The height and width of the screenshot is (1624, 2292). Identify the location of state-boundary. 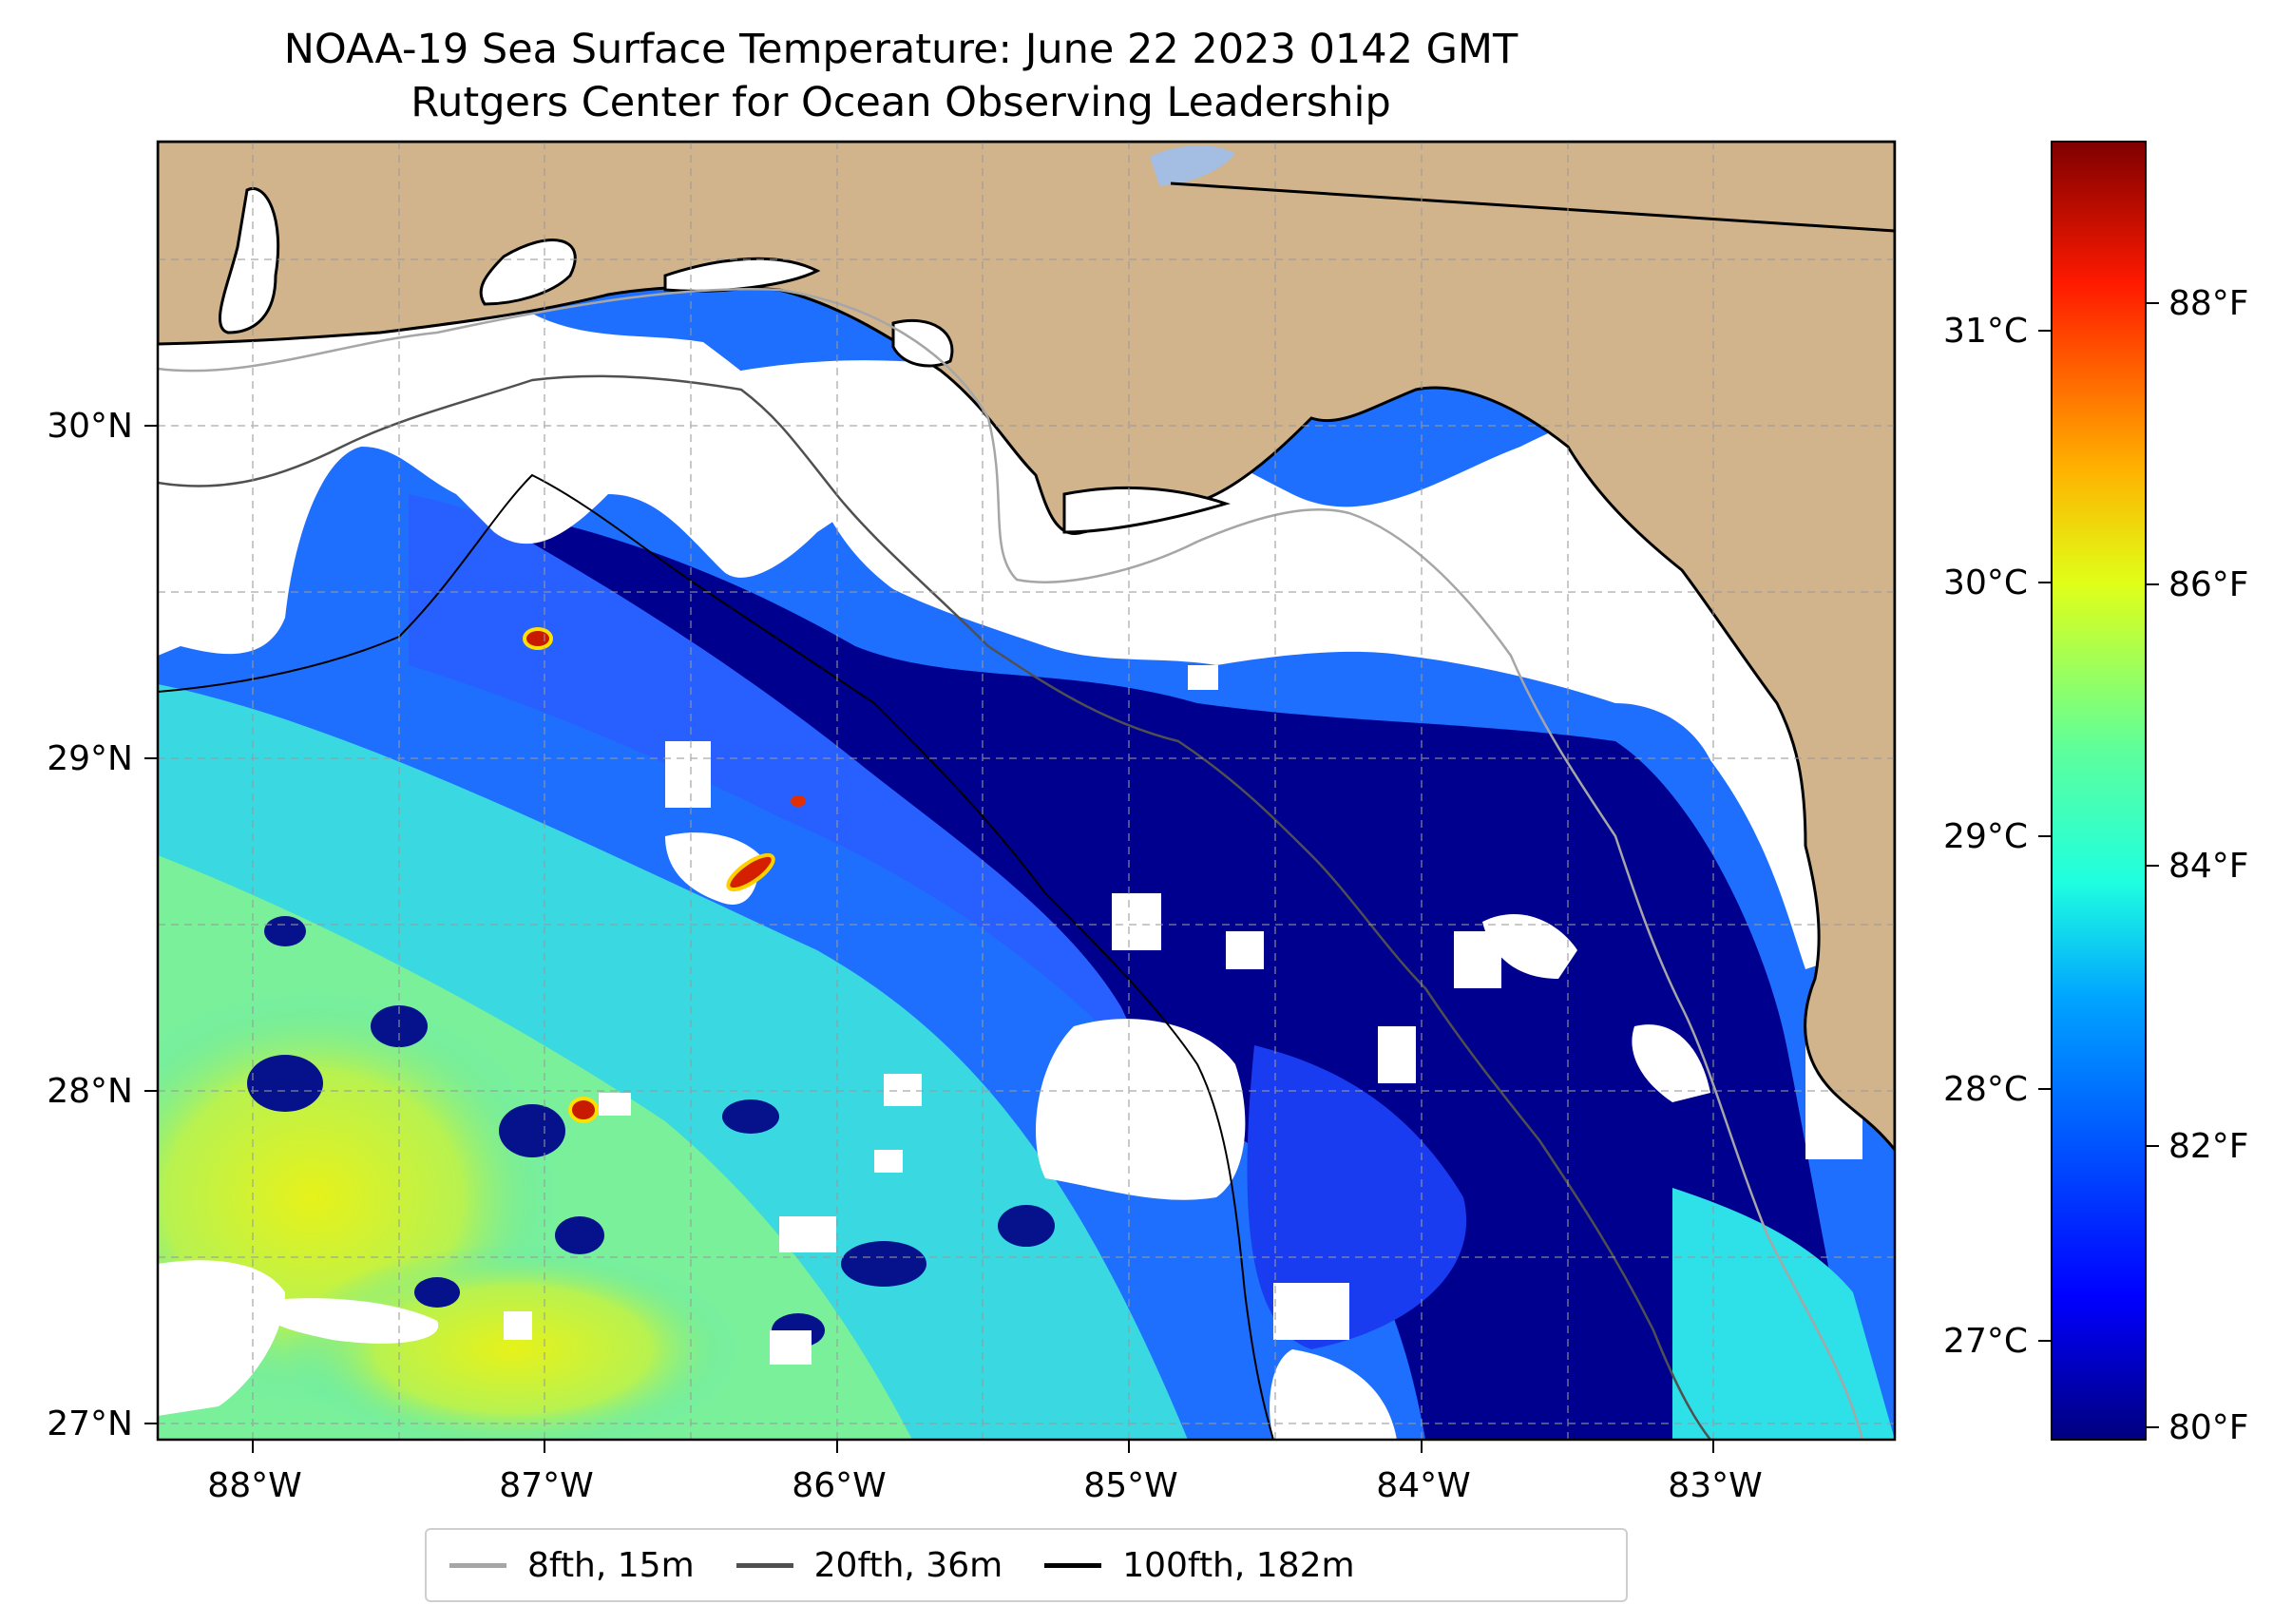
(1532, 207).